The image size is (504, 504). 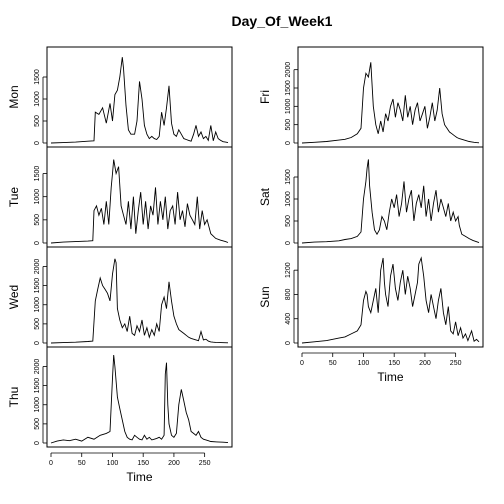 I want to click on panel-label-wed: Wed, so click(x=14, y=297).